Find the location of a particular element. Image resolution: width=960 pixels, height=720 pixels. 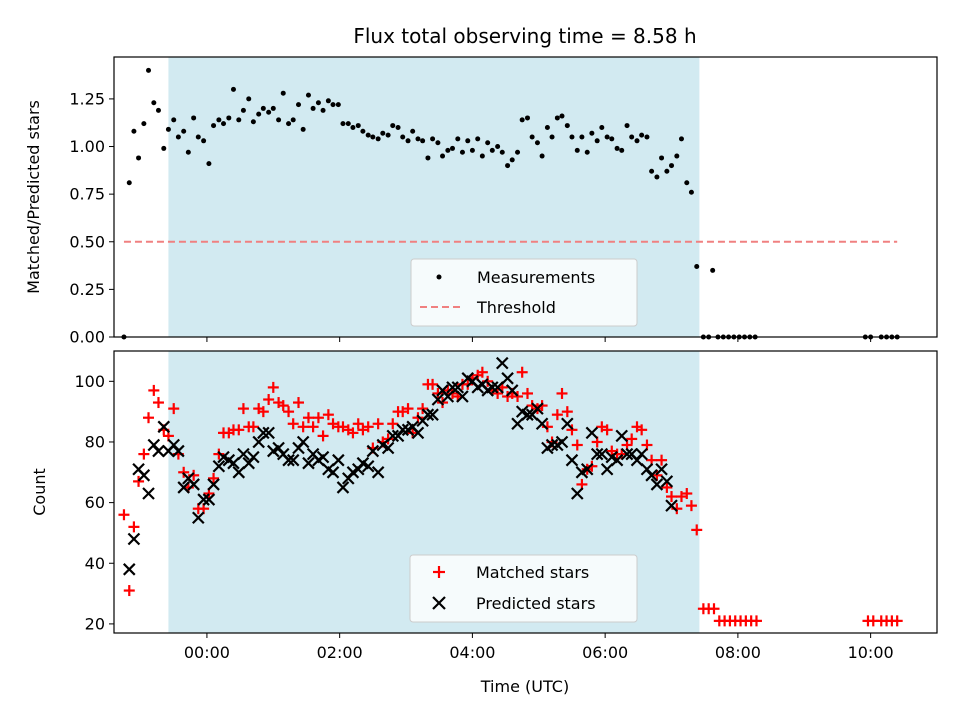

bottom-ytick-label: 40 is located at coordinates (95, 563).